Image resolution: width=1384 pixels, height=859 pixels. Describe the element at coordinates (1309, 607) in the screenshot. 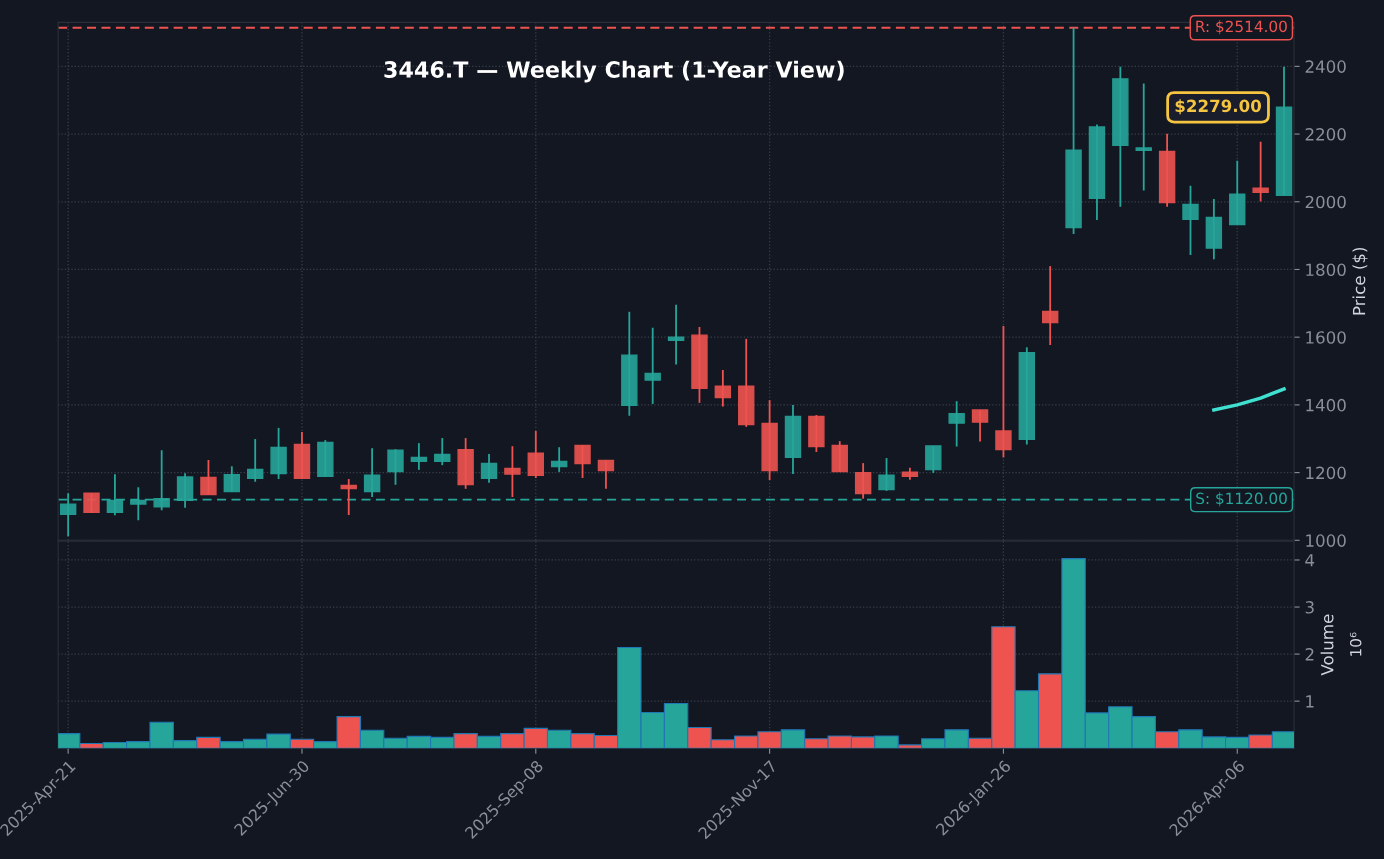

I see `y-tick-label: 3` at that location.